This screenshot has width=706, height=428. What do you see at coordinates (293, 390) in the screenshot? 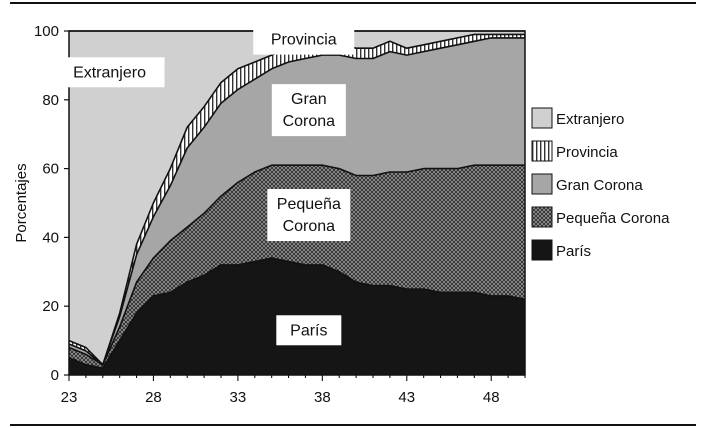
I see `x-axis: 23 28 33 38 43 48` at bounding box center [293, 390].